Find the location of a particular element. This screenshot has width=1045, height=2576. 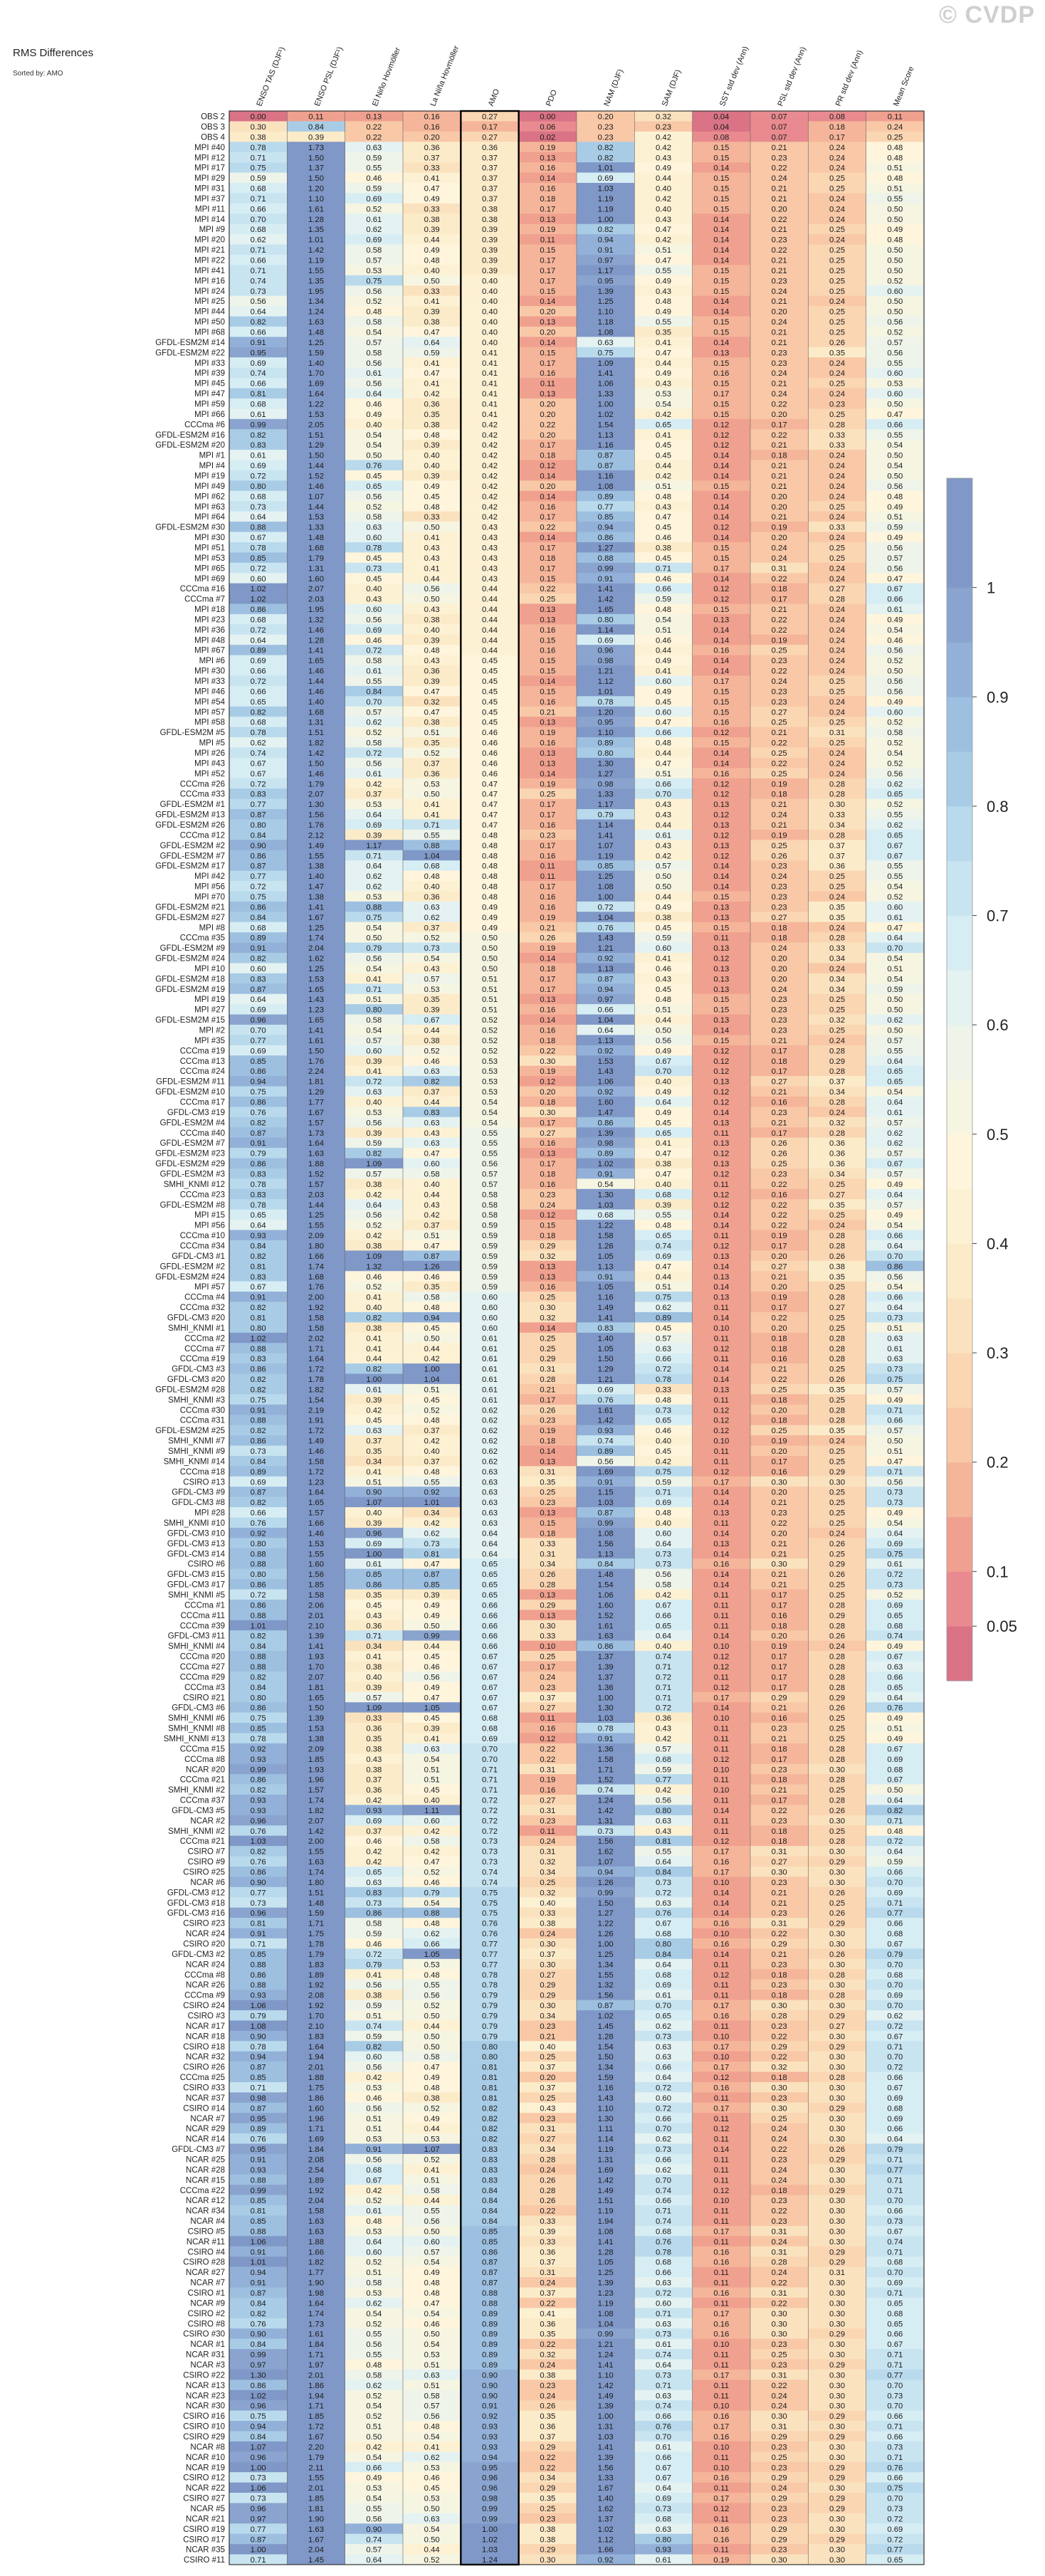

cell-value: 1.19 is located at coordinates (606, 199).